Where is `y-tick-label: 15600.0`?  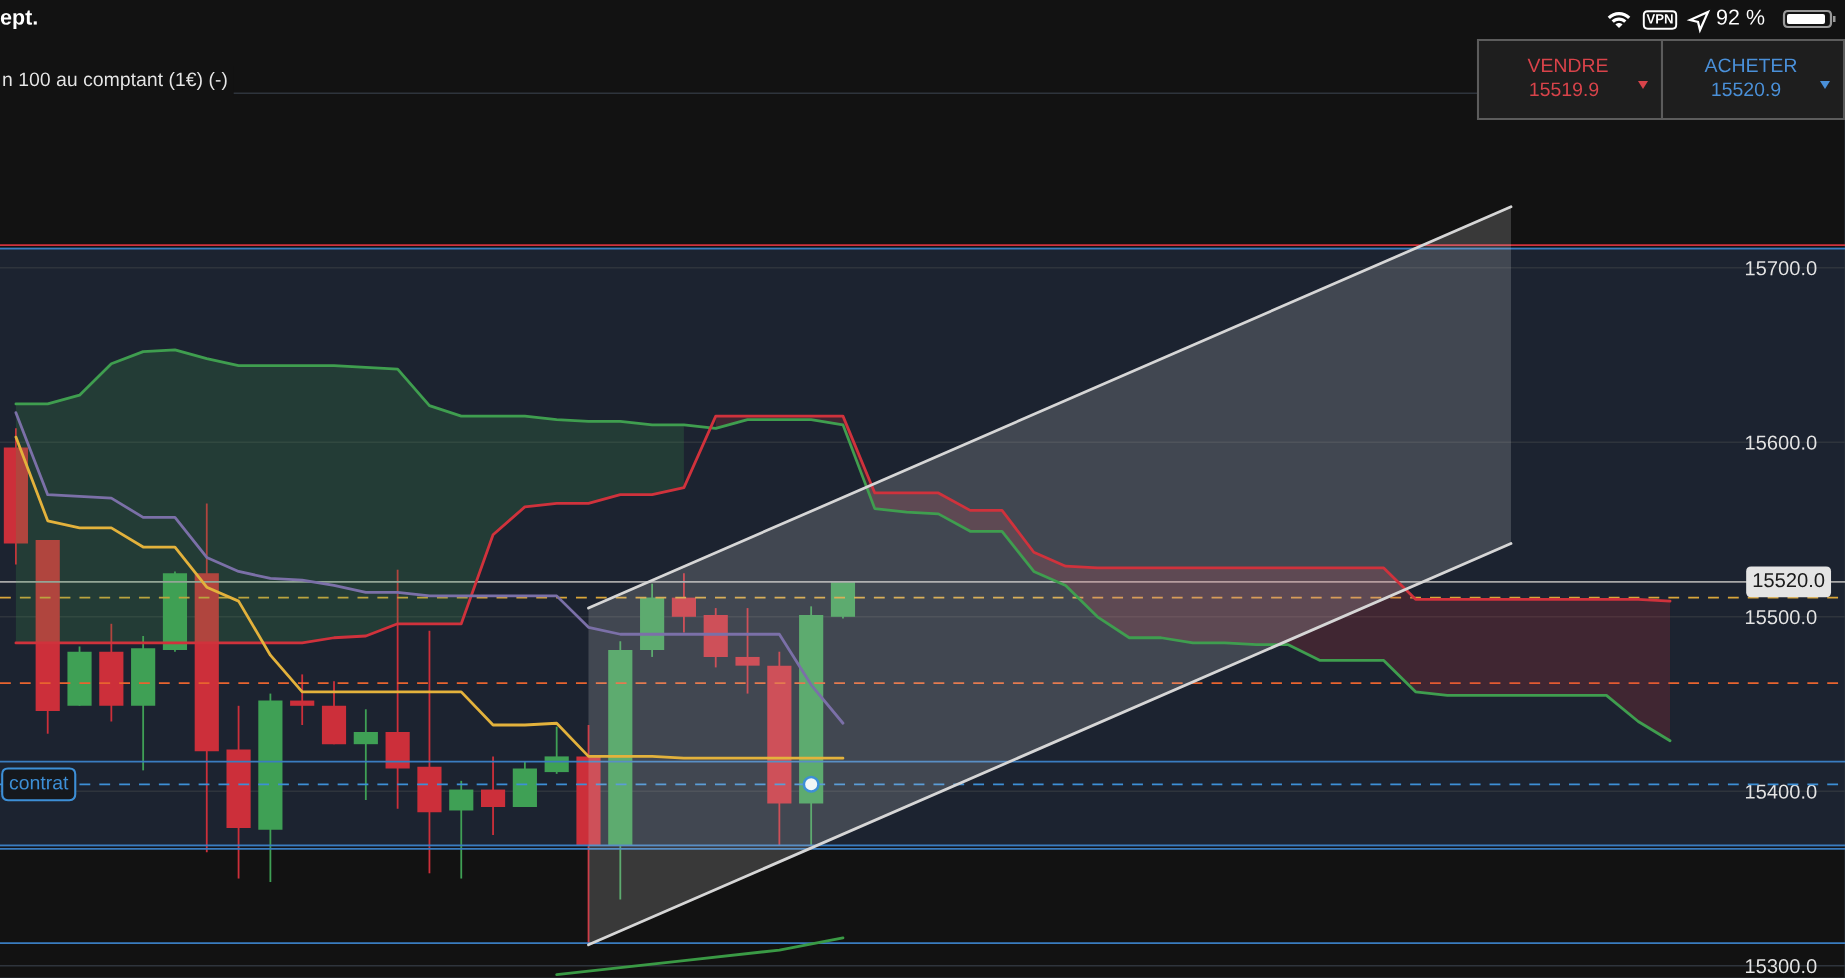 y-tick-label: 15600.0 is located at coordinates (1781, 442).